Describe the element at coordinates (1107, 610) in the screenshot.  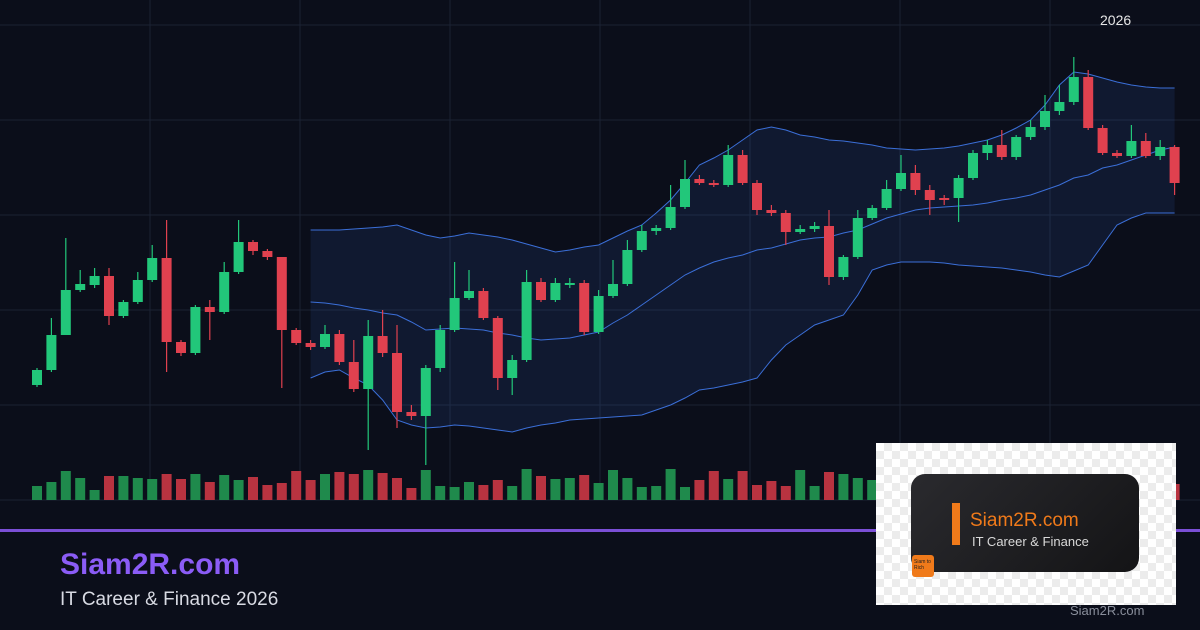
I see `footer-url: Siam2R.com` at that location.